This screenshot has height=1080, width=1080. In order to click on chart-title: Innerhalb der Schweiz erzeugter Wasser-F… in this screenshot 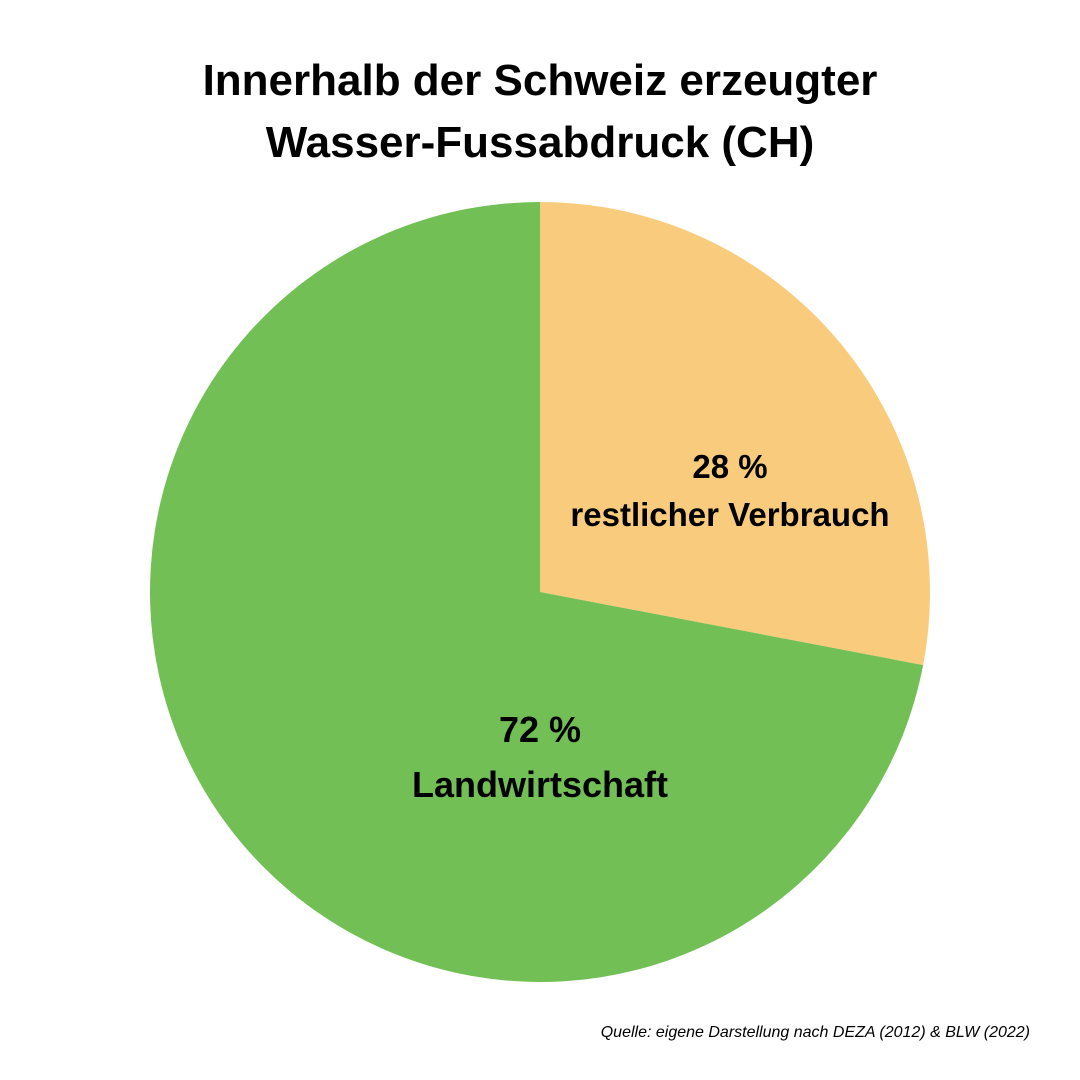, I will do `click(540, 112)`.